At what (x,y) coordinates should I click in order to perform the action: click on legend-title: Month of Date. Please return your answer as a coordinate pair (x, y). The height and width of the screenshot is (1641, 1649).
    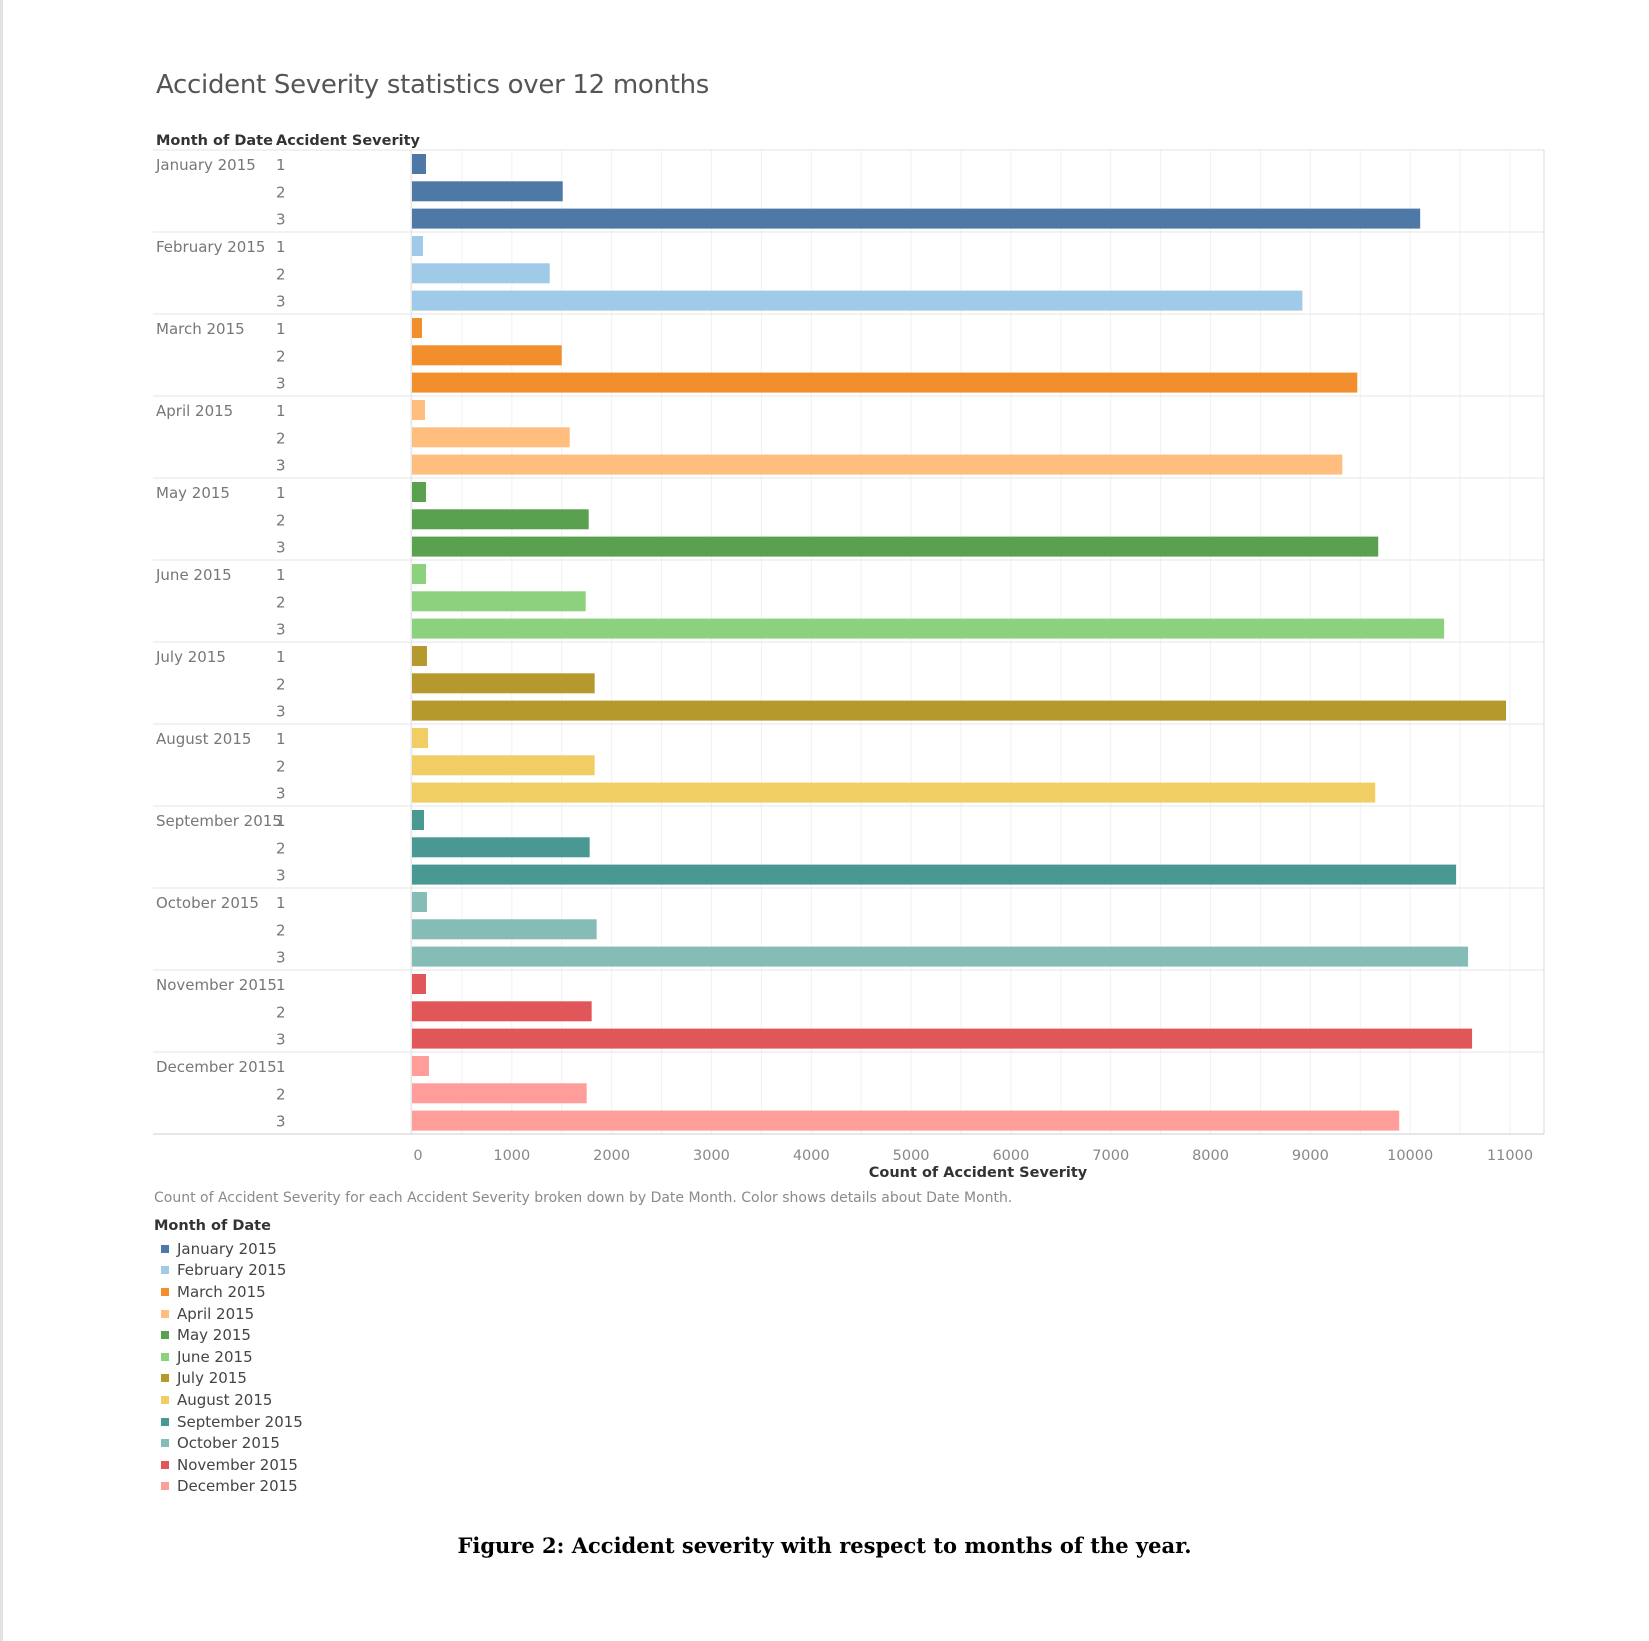
    Looking at the image, I should click on (212, 1226).